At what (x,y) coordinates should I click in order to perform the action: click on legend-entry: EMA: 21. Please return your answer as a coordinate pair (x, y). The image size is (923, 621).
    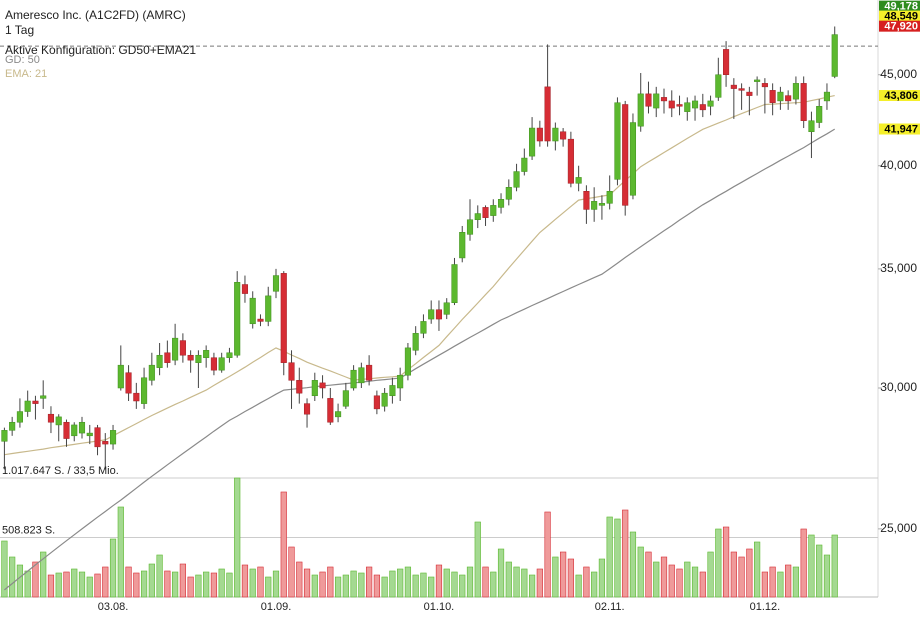
    Looking at the image, I should click on (26, 74).